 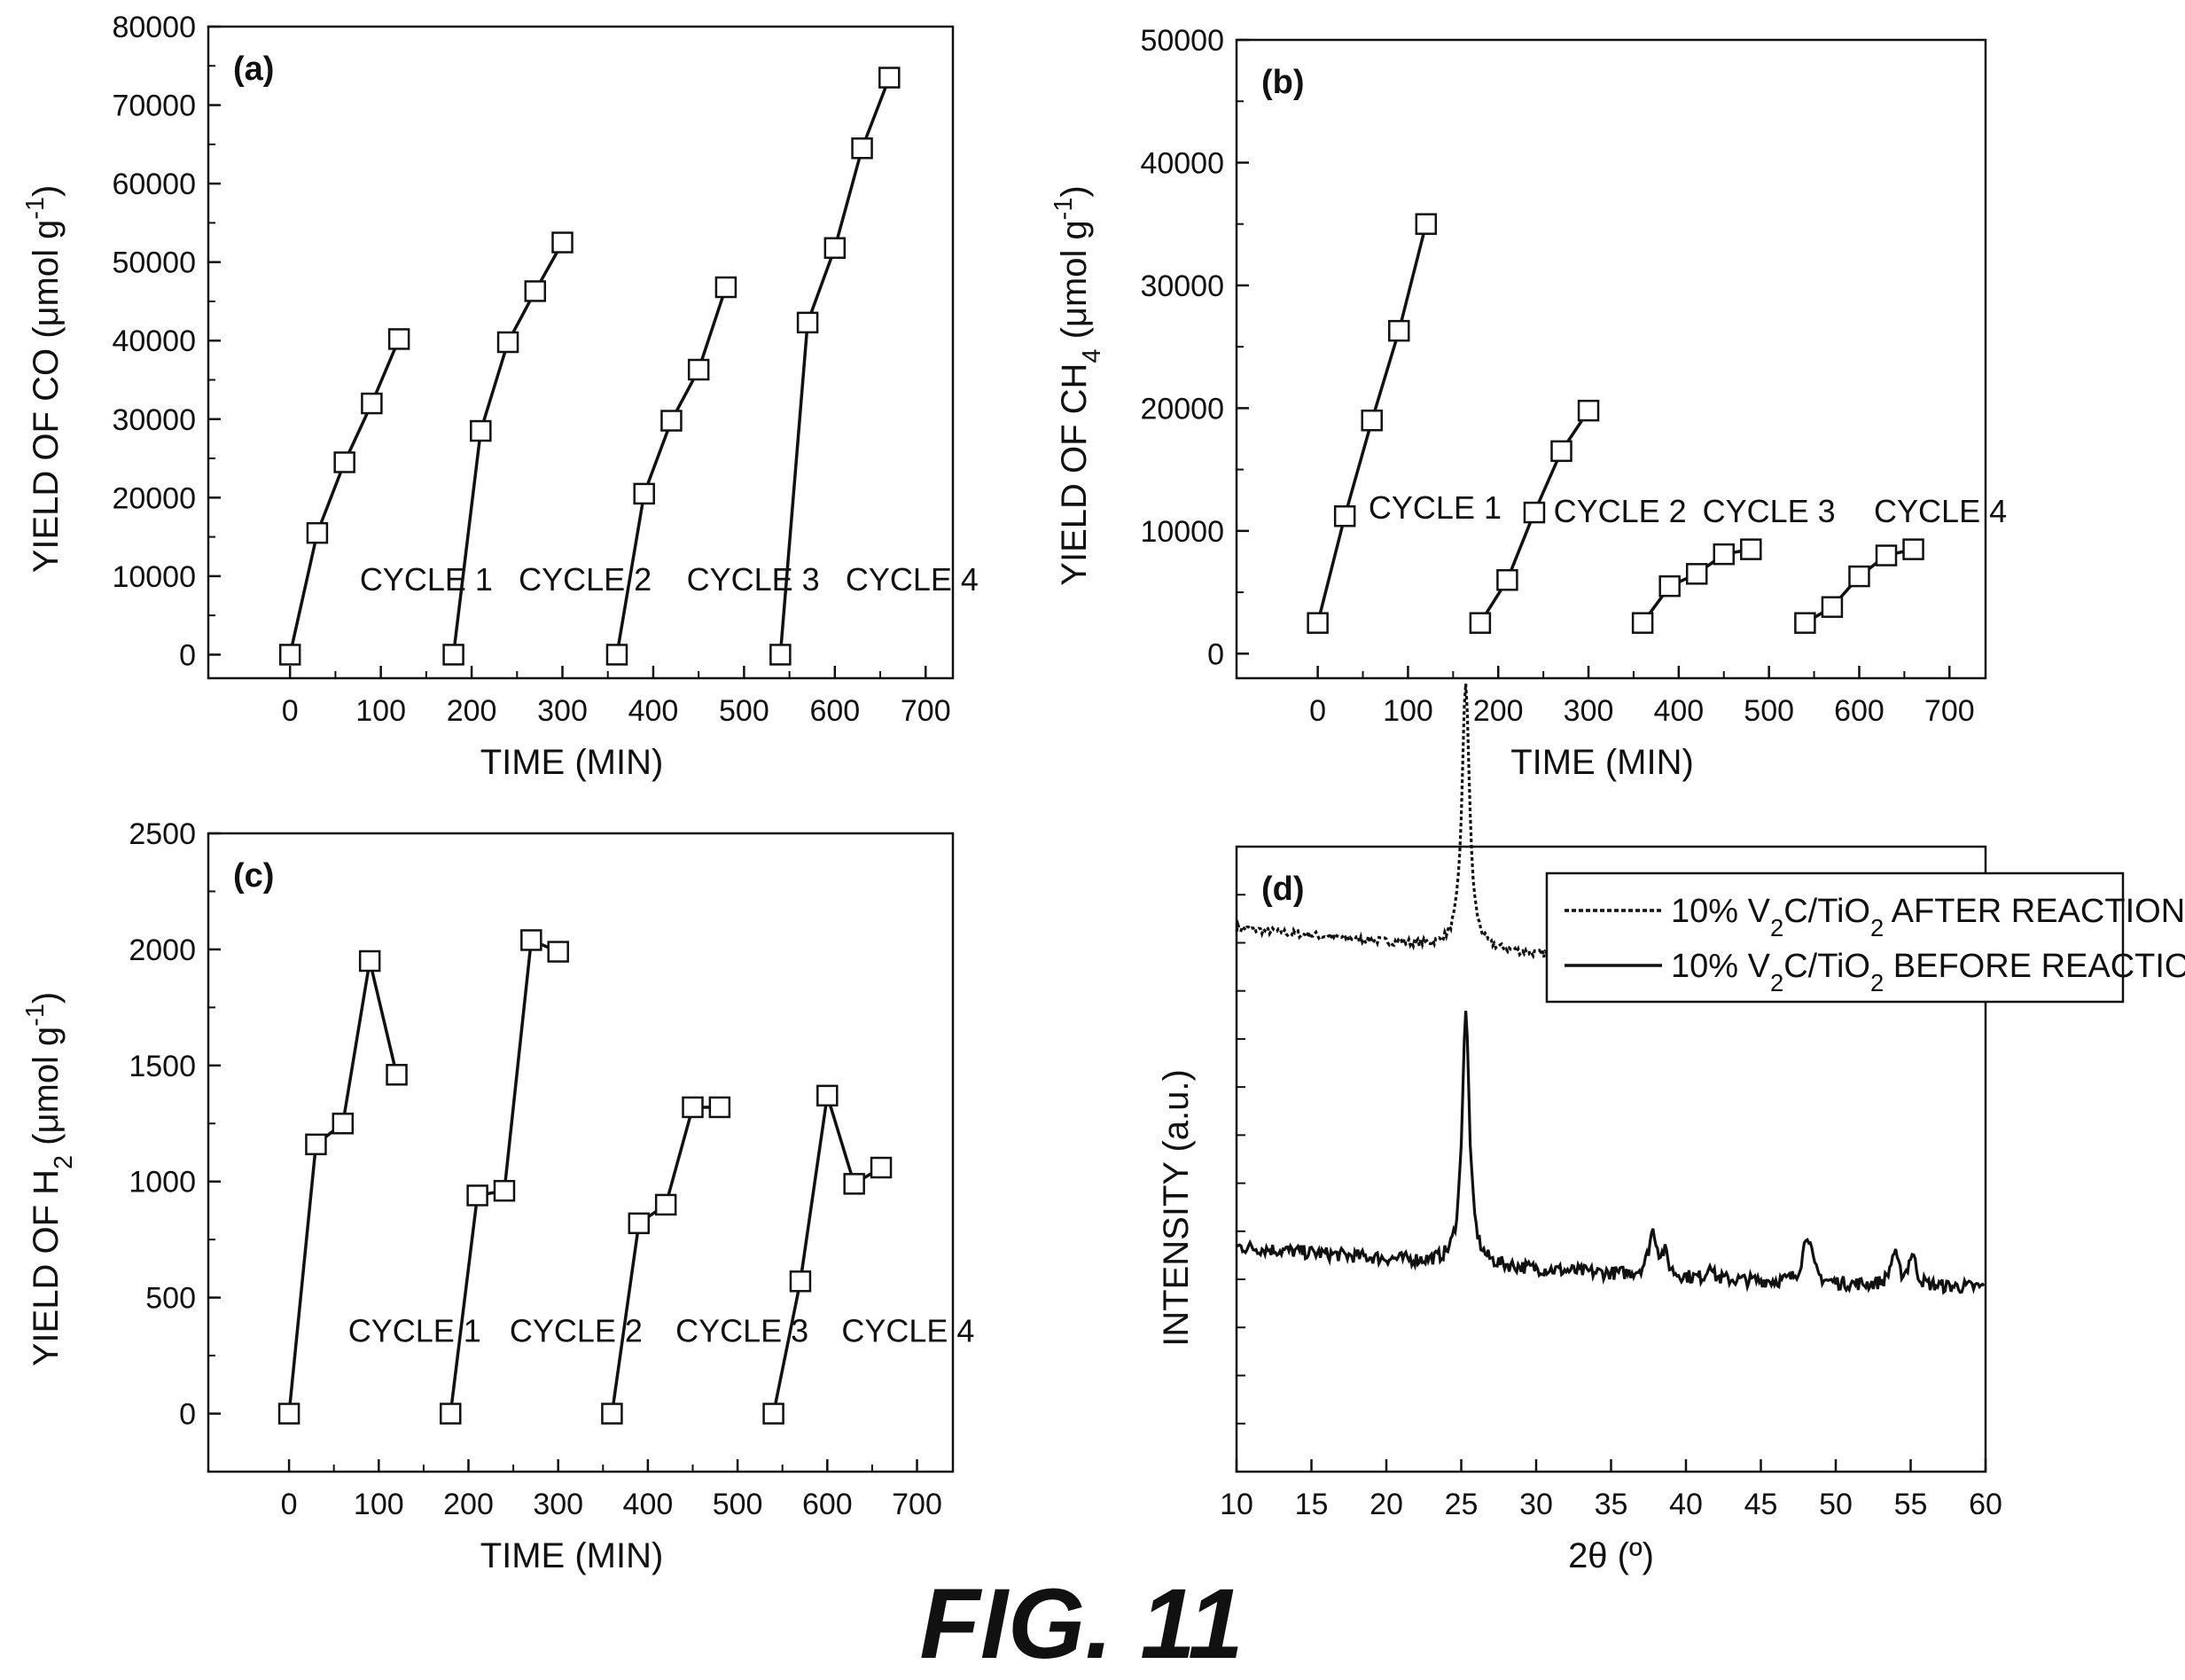 What do you see at coordinates (46, 1267) in the screenshot?
I see `label-segment: YIELD OF H` at bounding box center [46, 1267].